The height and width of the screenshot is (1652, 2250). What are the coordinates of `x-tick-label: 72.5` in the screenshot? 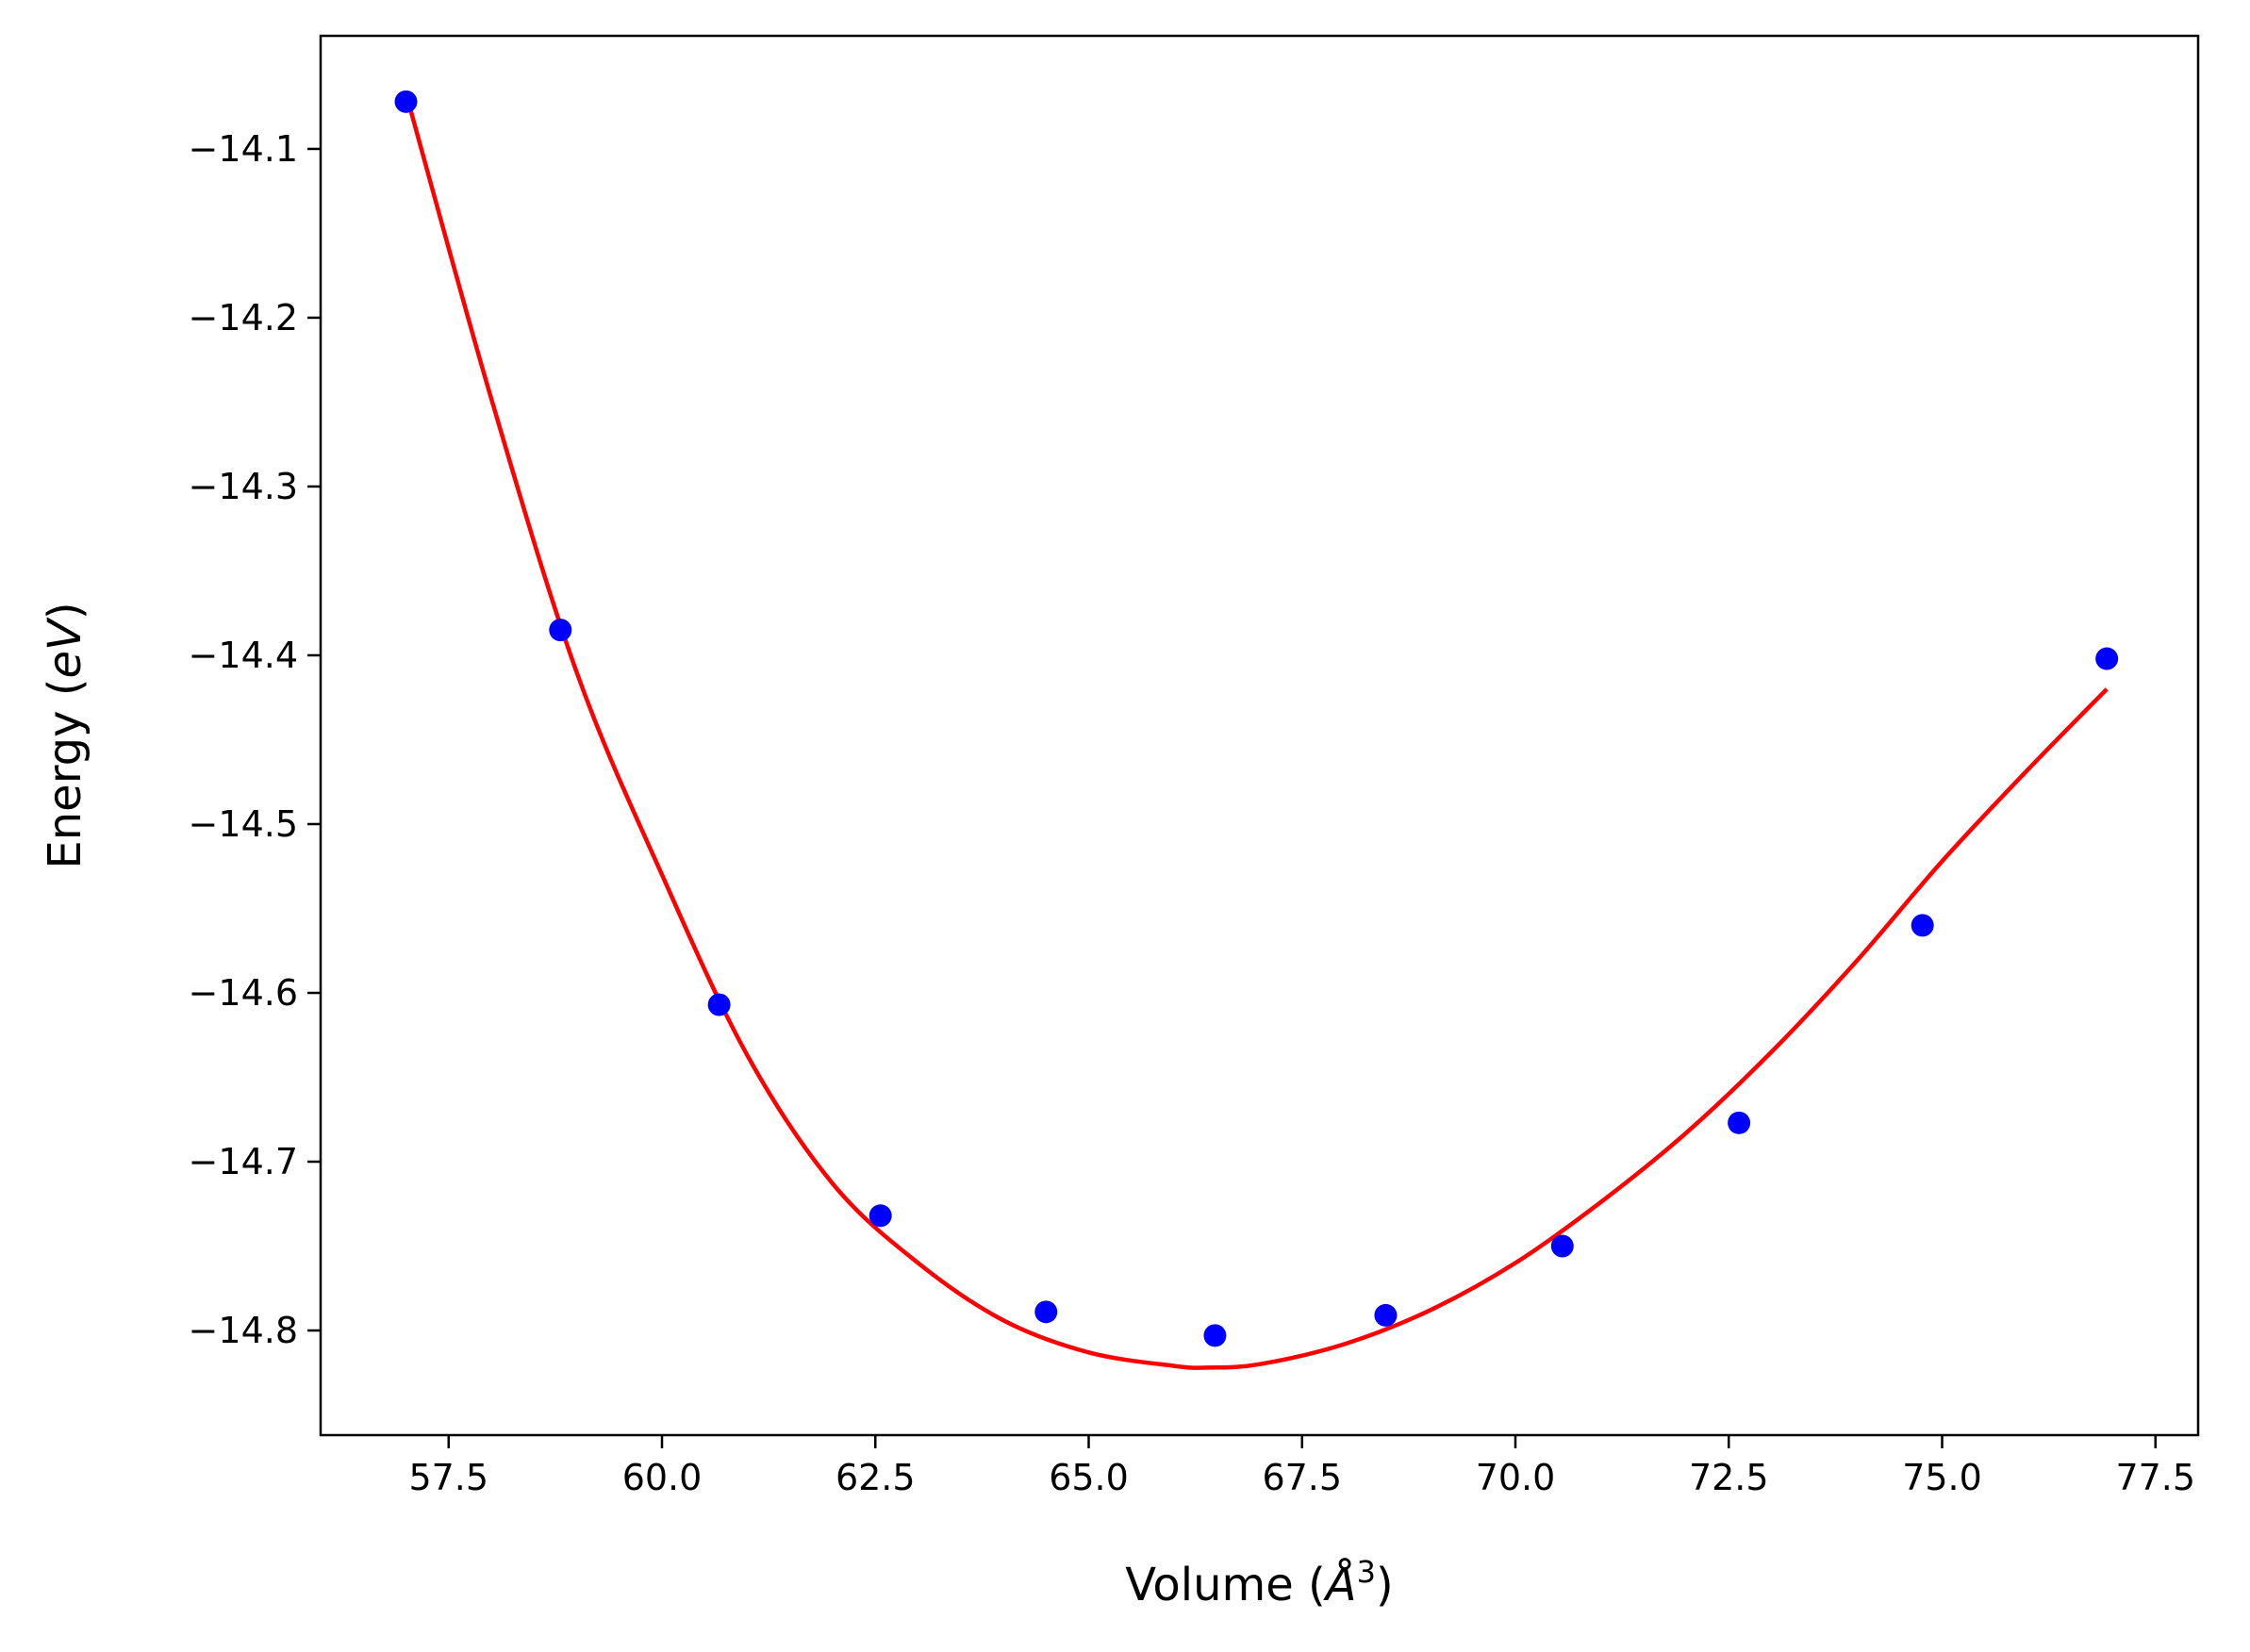 It's located at (1729, 1477).